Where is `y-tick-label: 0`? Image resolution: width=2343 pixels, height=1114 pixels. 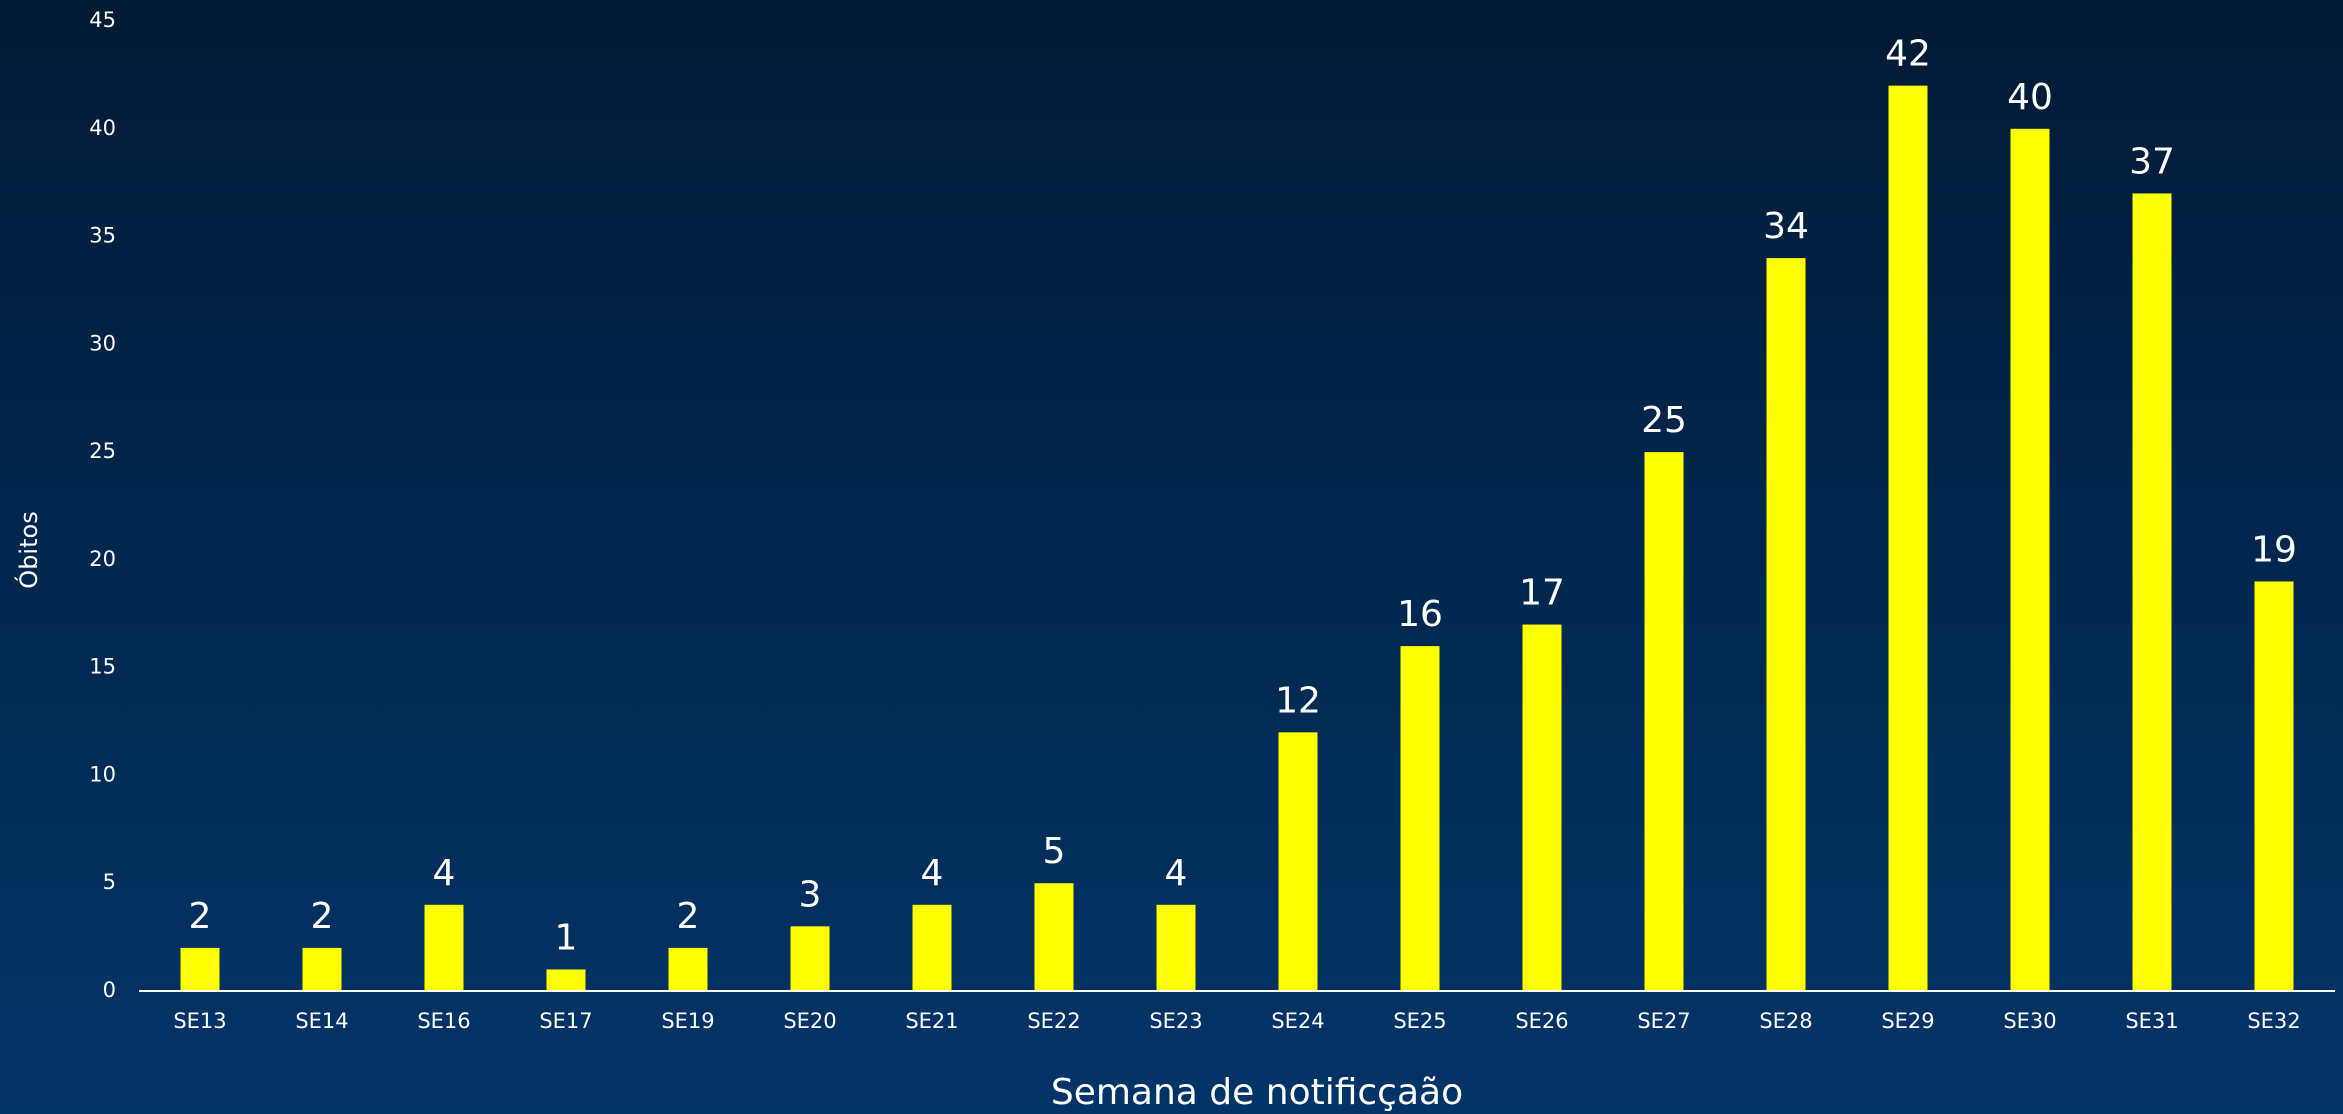
y-tick-label: 0 is located at coordinates (109, 990).